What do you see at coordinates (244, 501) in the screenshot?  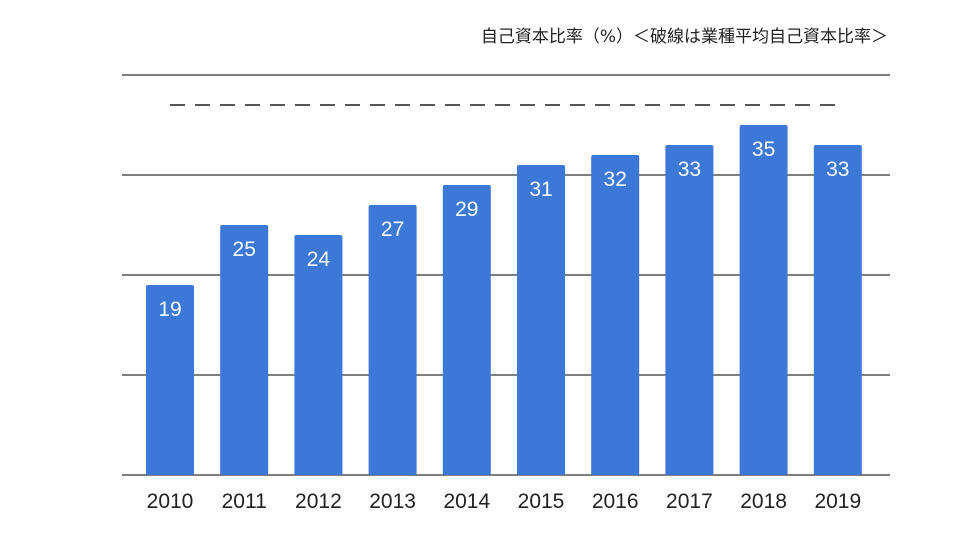 I see `x-tick-label-2011: 2011` at bounding box center [244, 501].